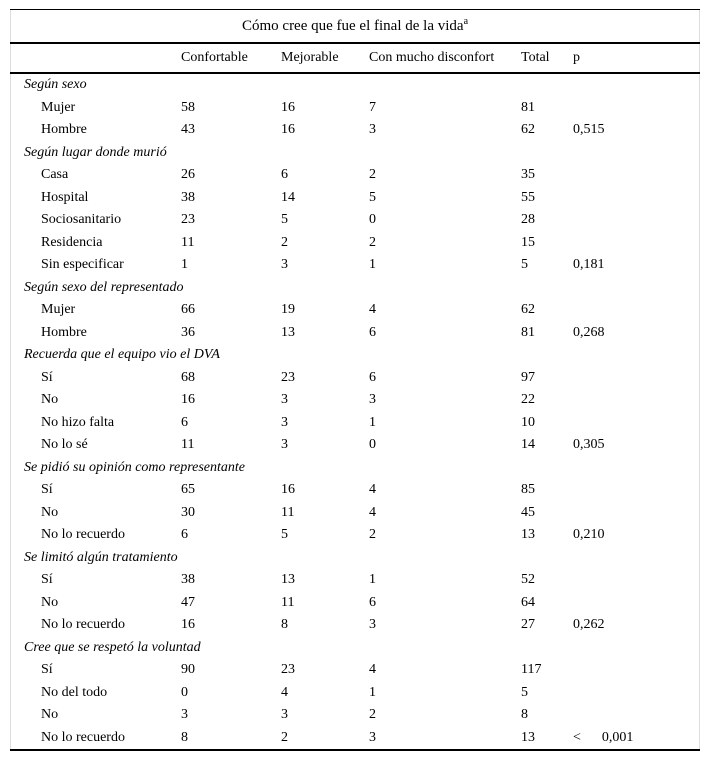 The image size is (710, 765). Describe the element at coordinates (284, 175) in the screenshot. I see `cell-mejorable: 6` at that location.